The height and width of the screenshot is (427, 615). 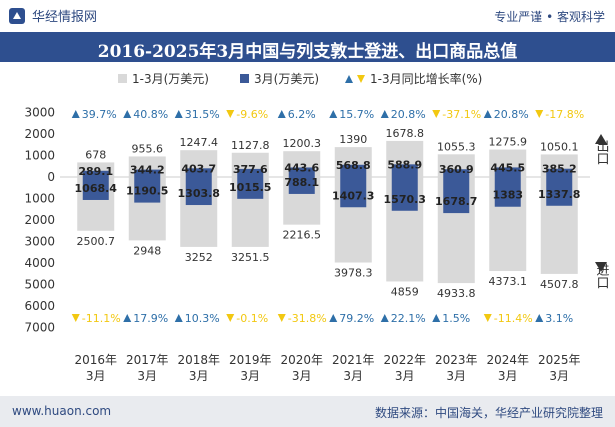 What do you see at coordinates (52, 15) in the screenshot?
I see `brand: 华经情报网` at bounding box center [52, 15].